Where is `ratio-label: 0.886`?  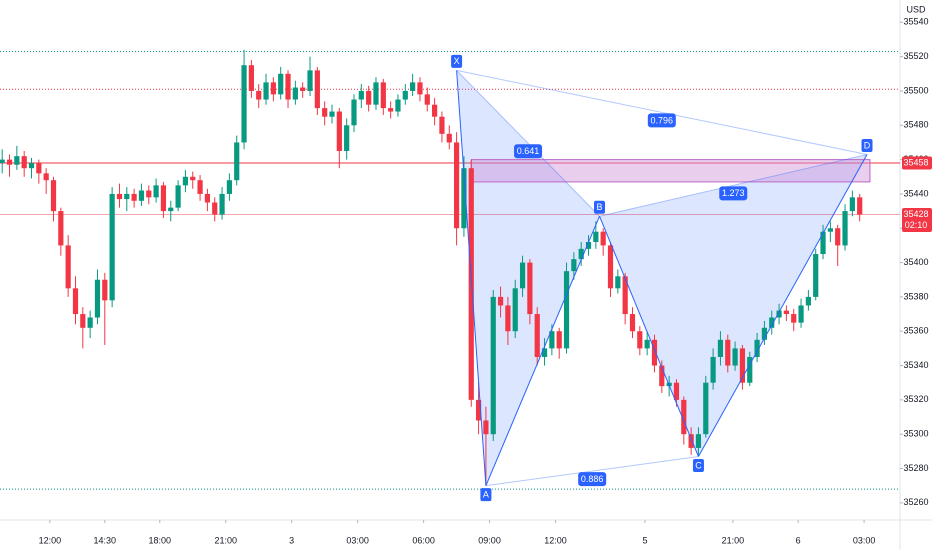
ratio-label: 0.886 is located at coordinates (592, 479).